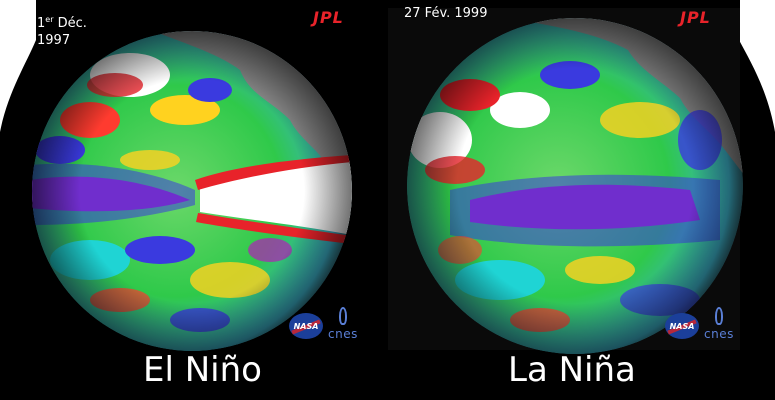 Image resolution: width=775 pixels, height=400 pixels. I want to click on date-label: 27 Fév. 1999, so click(446, 13).